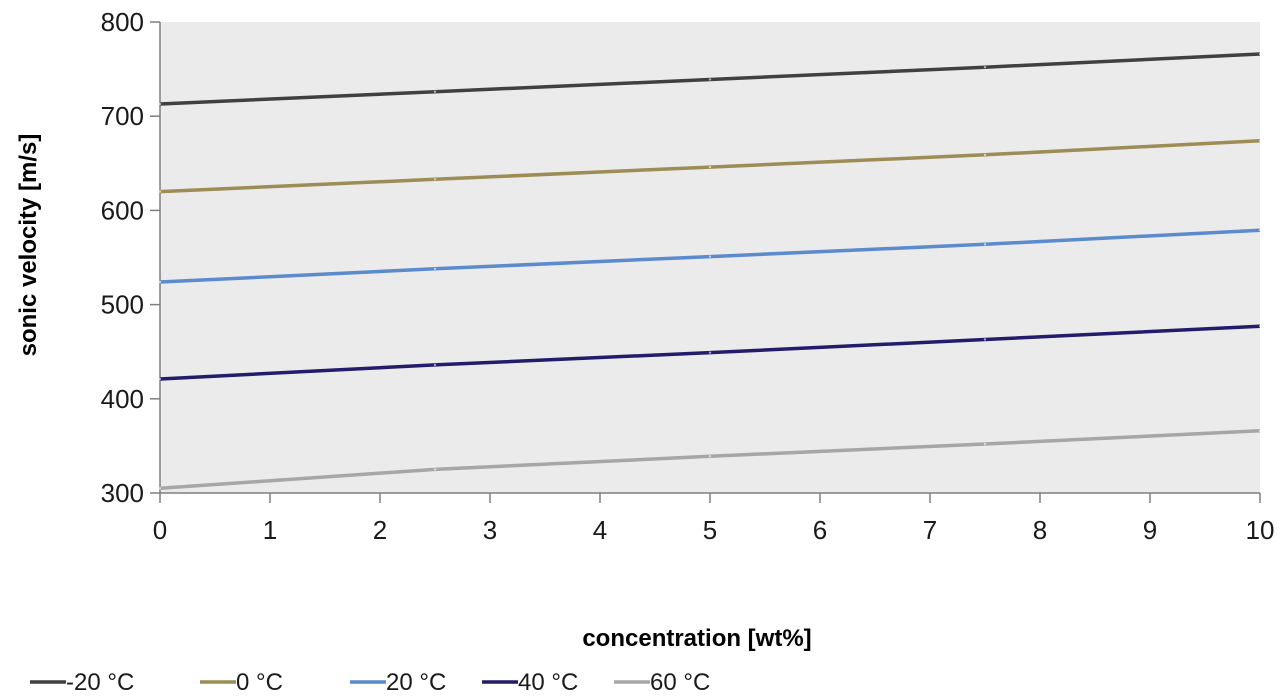 The image size is (1286, 696). Describe the element at coordinates (380, 530) in the screenshot. I see `x-tick-label: 2` at that location.